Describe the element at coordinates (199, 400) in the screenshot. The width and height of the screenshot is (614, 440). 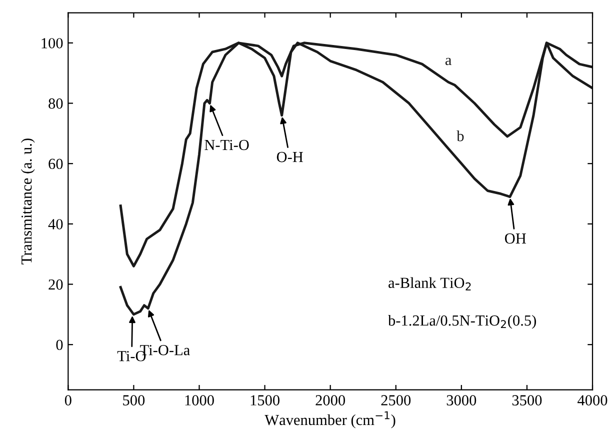
I see `x-tick-label: 1000` at that location.